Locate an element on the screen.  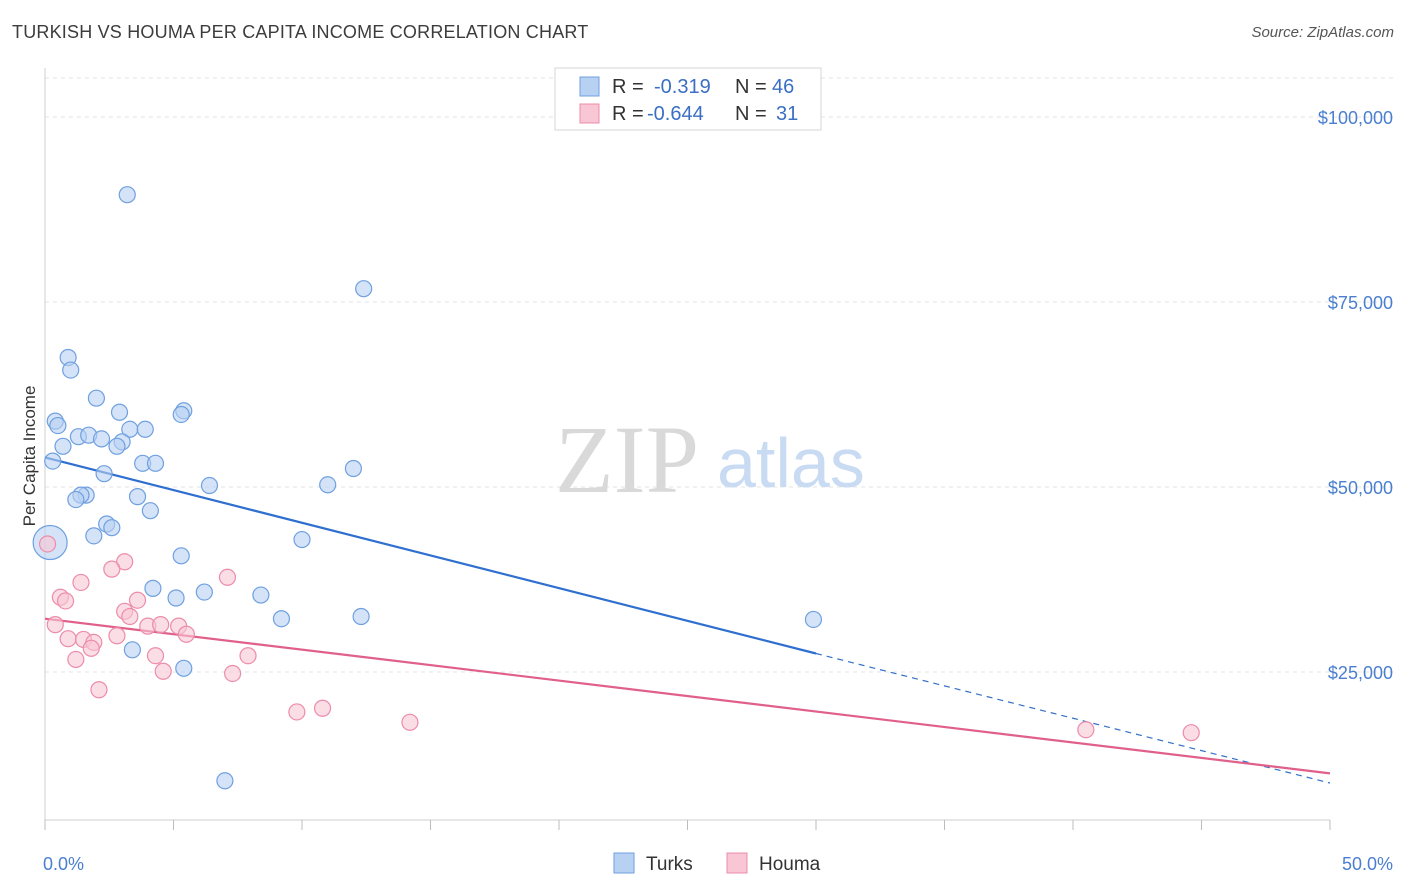
watermark-zip: ZIP is located at coordinates (627, 459).